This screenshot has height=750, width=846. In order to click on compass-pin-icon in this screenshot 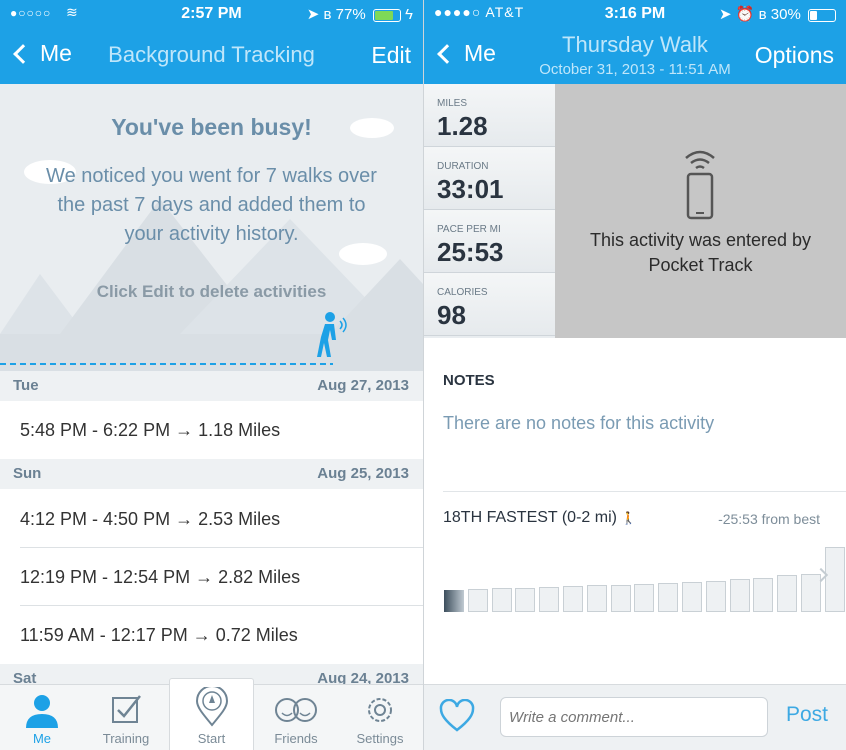, I will do `click(211, 707)`.